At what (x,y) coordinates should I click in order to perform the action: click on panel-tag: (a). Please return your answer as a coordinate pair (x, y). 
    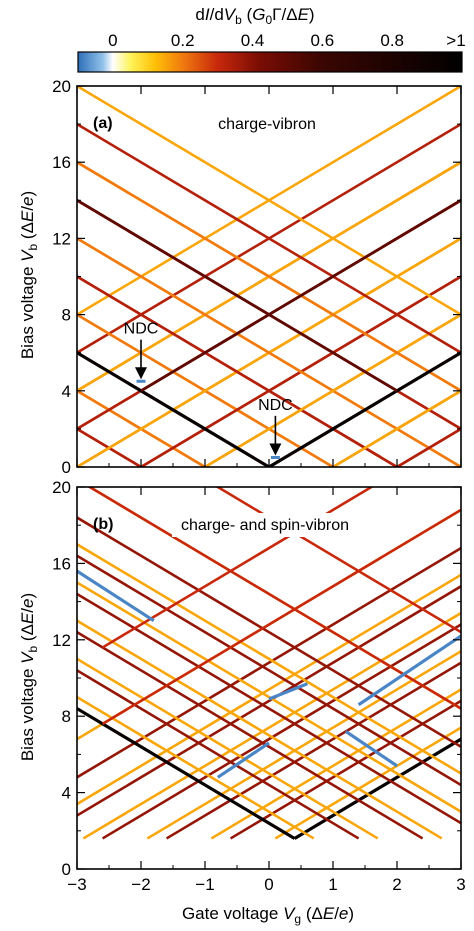
    Looking at the image, I should click on (103, 123).